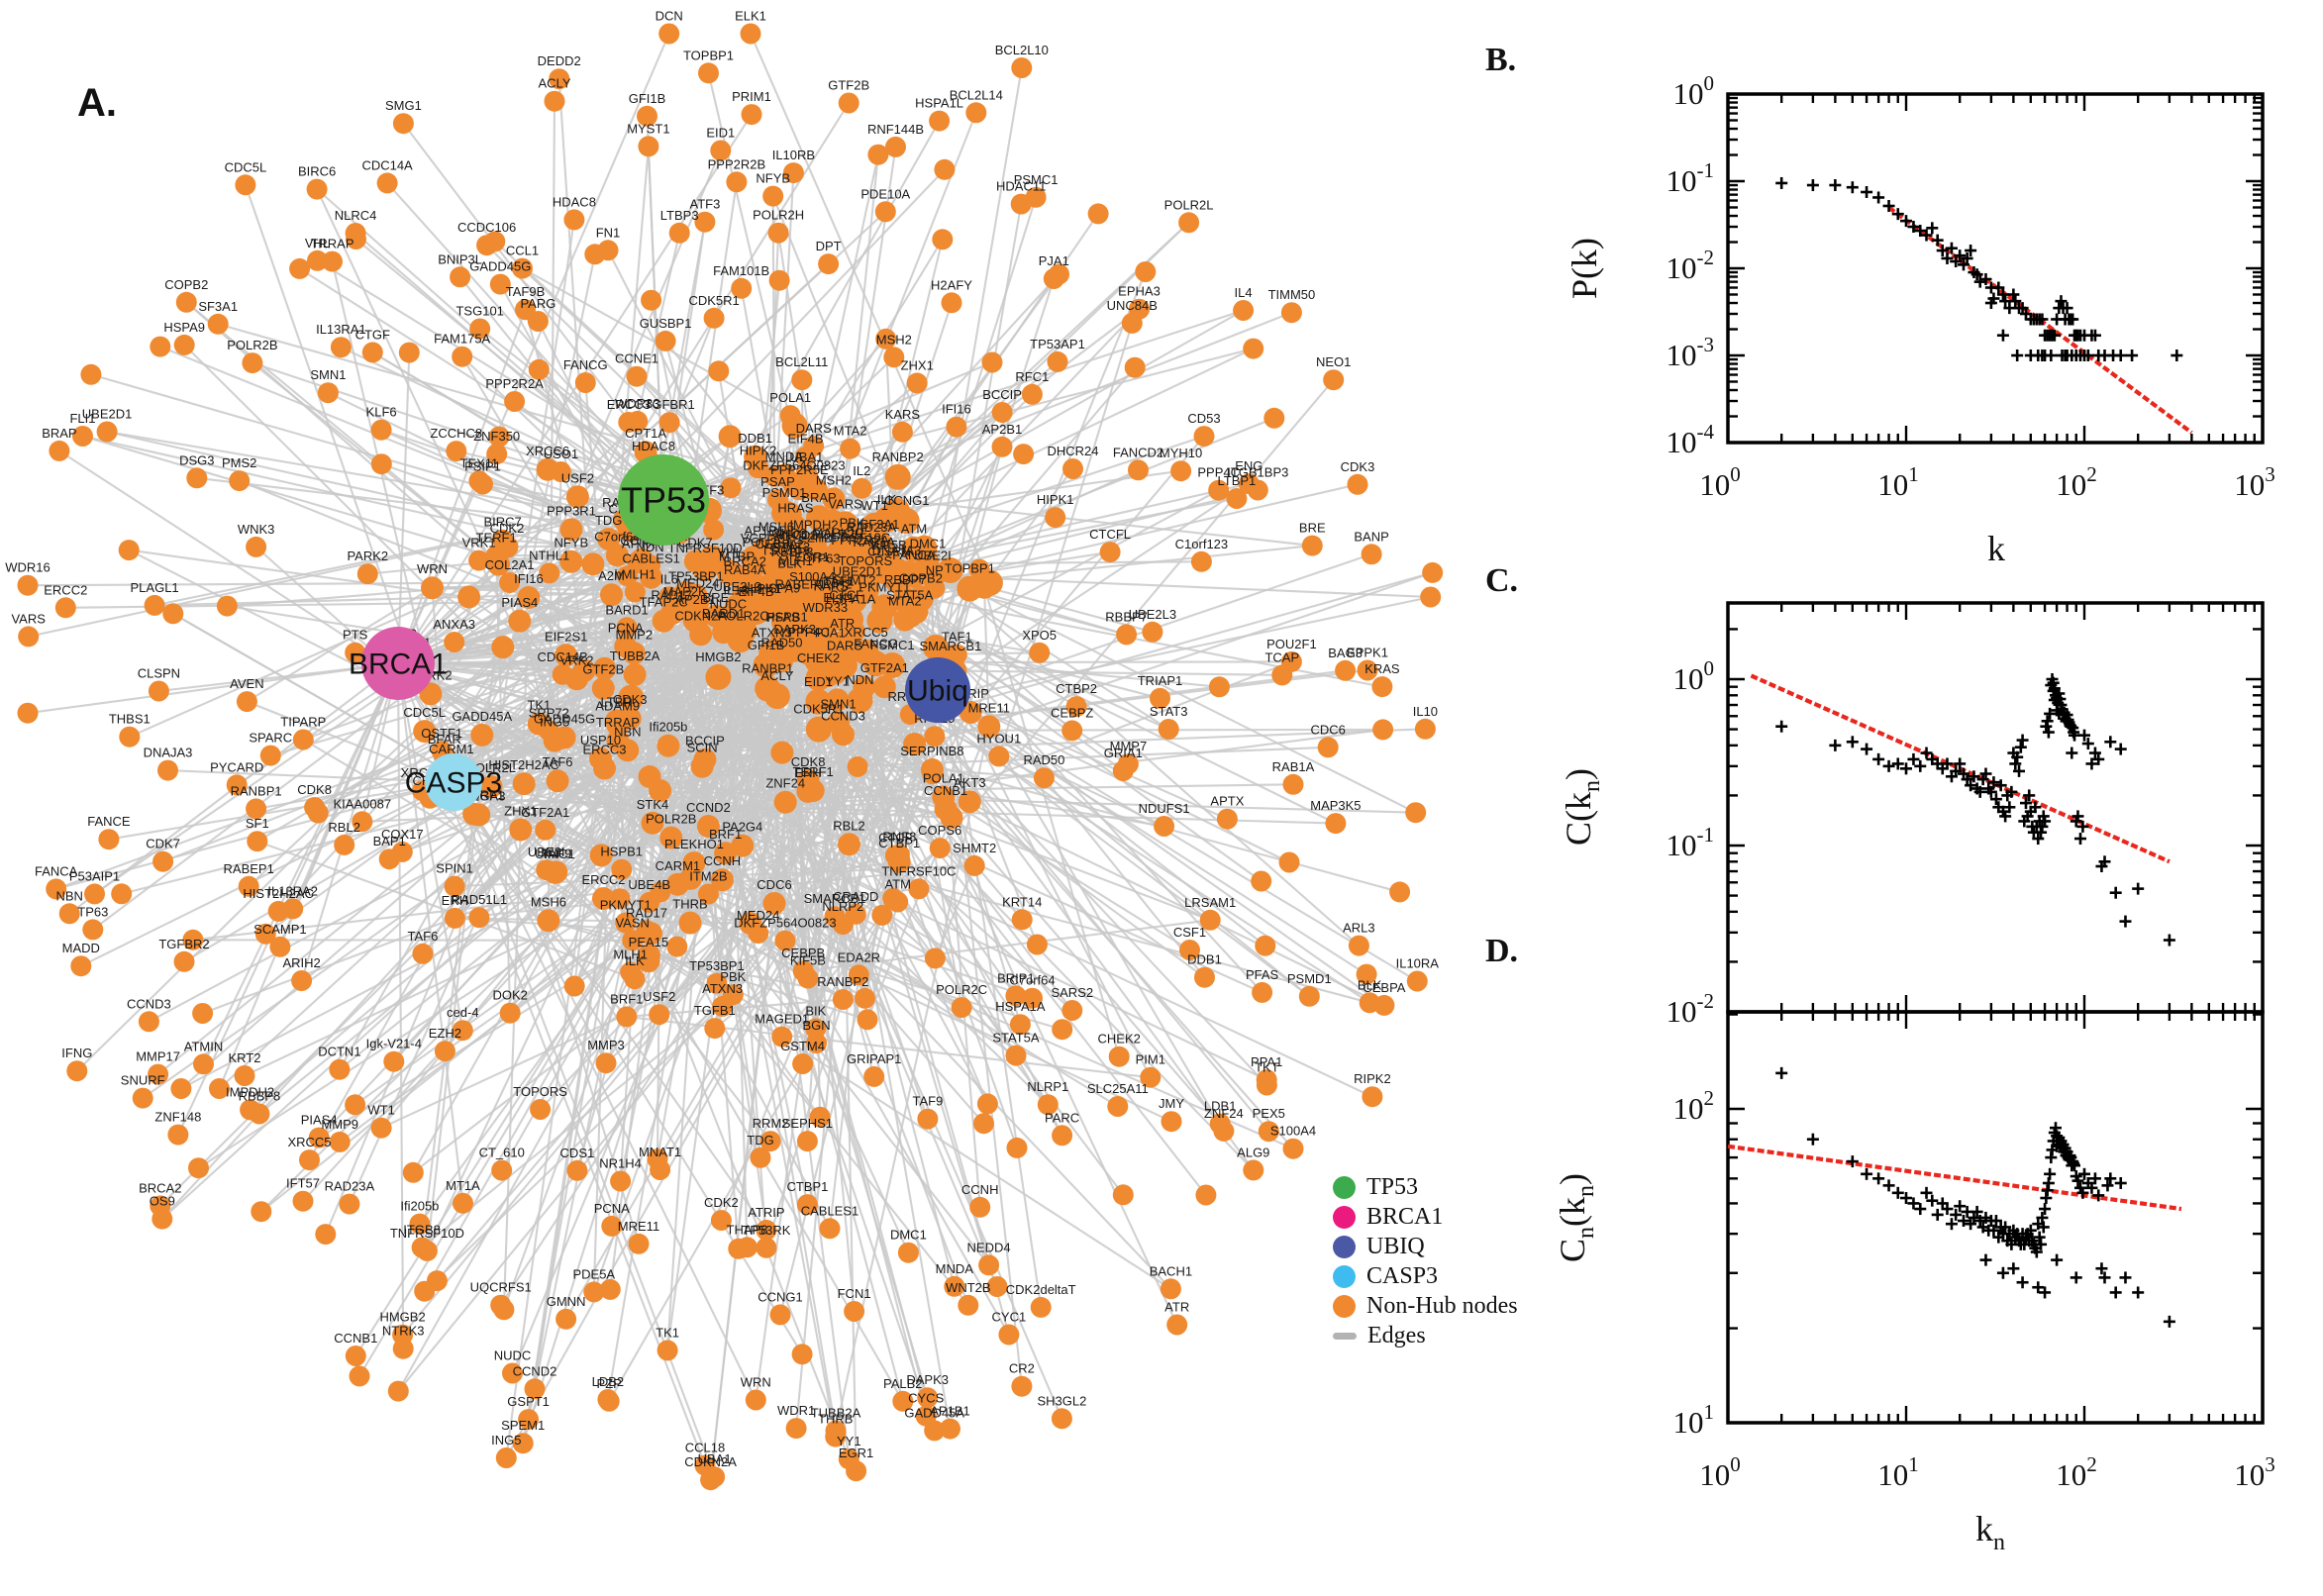  I want to click on node-label: MYST1, so click(648, 129).